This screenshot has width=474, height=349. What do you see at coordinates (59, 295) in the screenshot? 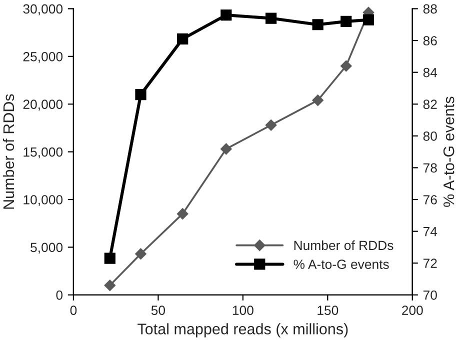
I see `y-tick-label: 0` at bounding box center [59, 295].